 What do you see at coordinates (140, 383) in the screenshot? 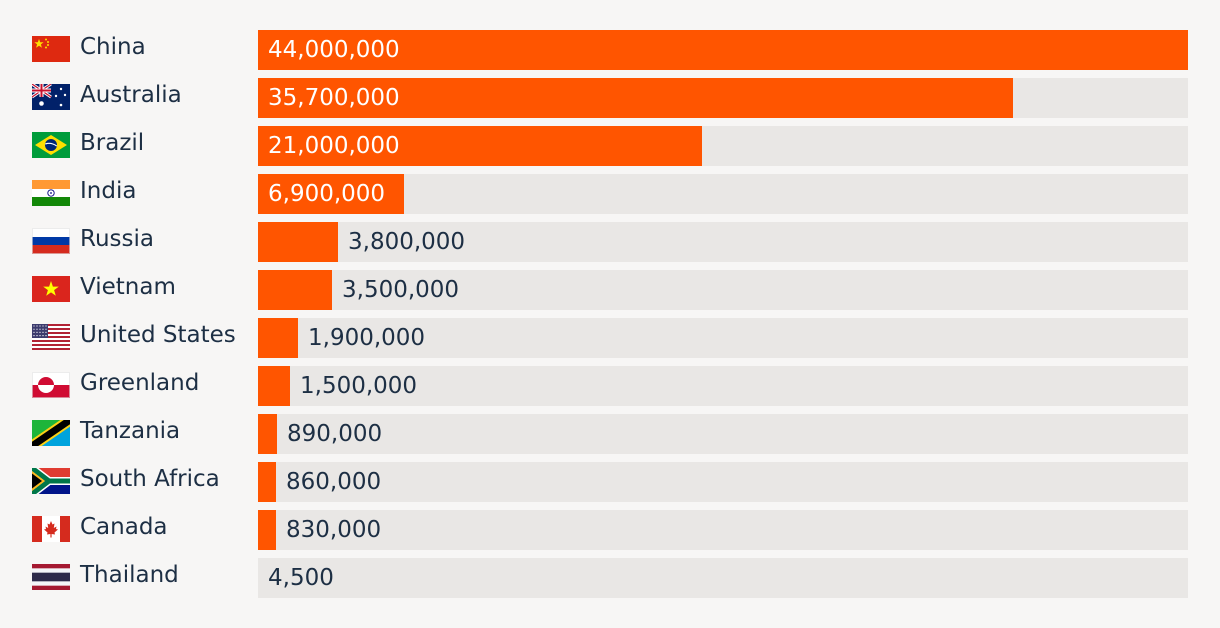
I see `category-label: Greenland` at bounding box center [140, 383].